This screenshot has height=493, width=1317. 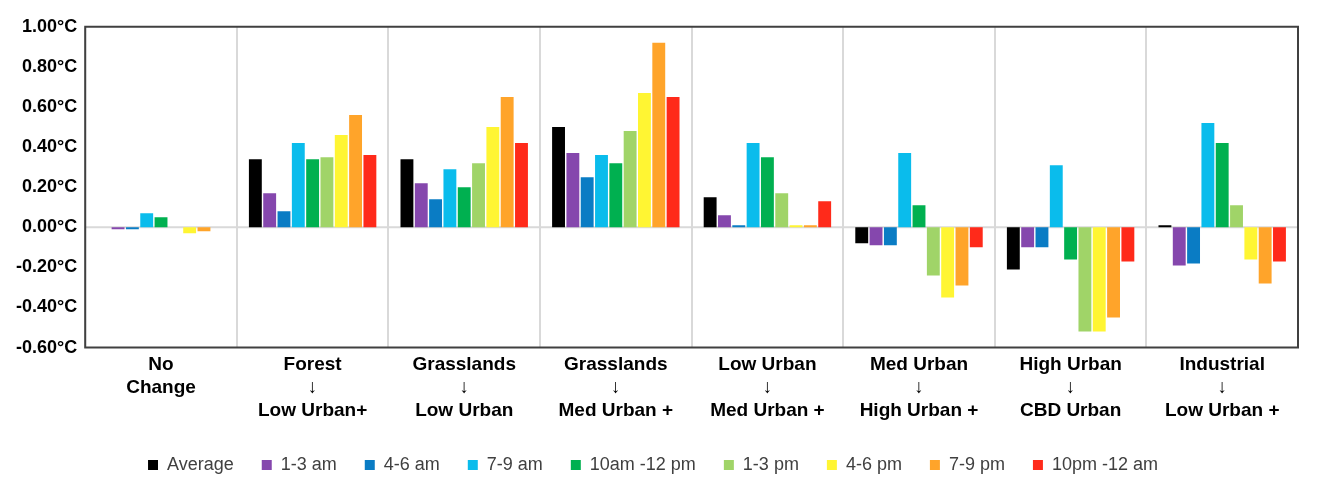 I want to click on y-tick-label: -0.40°C, so click(x=46, y=306).